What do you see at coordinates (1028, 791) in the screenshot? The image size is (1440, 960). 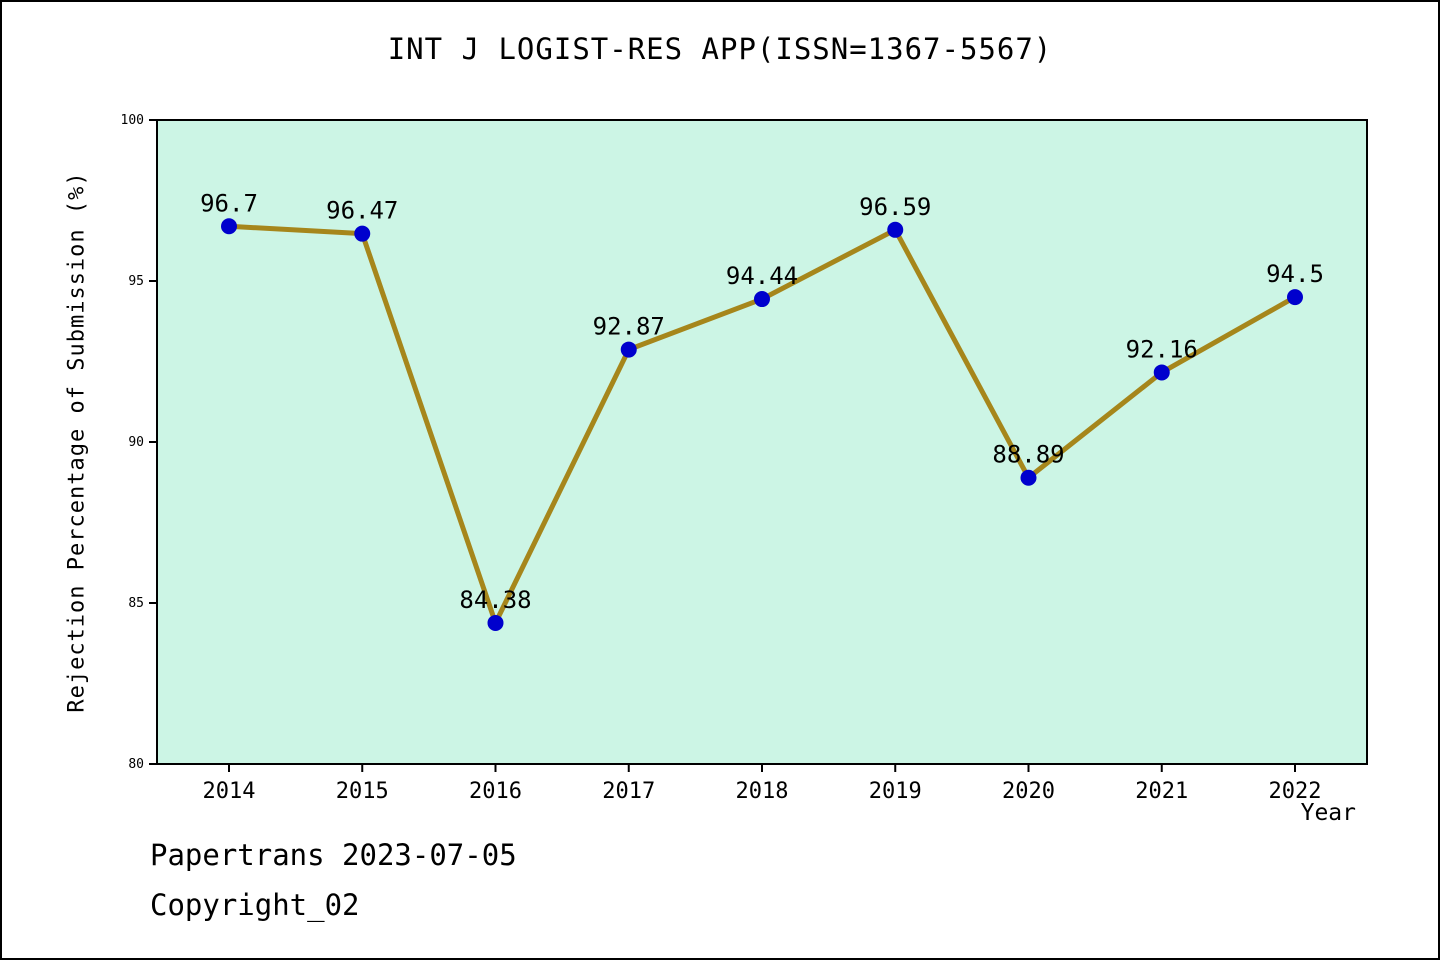 I see `x-tick-label: 2020` at bounding box center [1028, 791].